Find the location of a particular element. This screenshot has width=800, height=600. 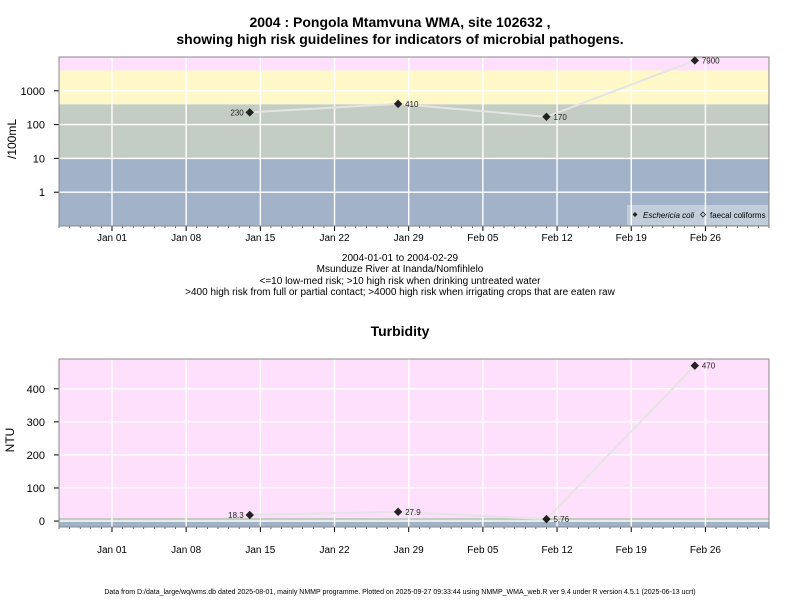

data-label: 27.9 is located at coordinates (413, 512).